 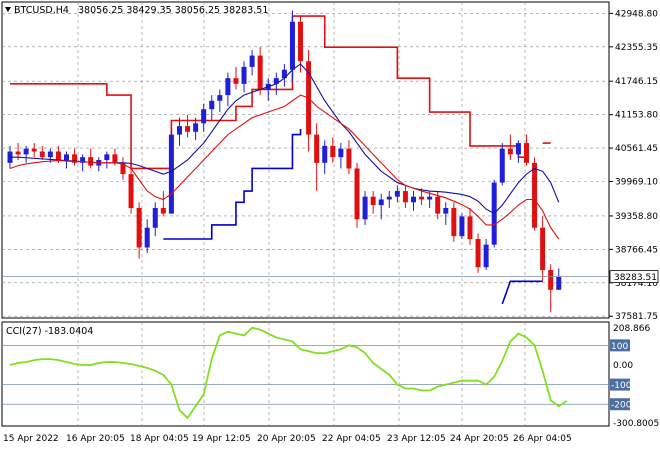 What do you see at coordinates (221, 439) in the screenshot?
I see `time-tick-label: 19 Apr 12:05` at bounding box center [221, 439].